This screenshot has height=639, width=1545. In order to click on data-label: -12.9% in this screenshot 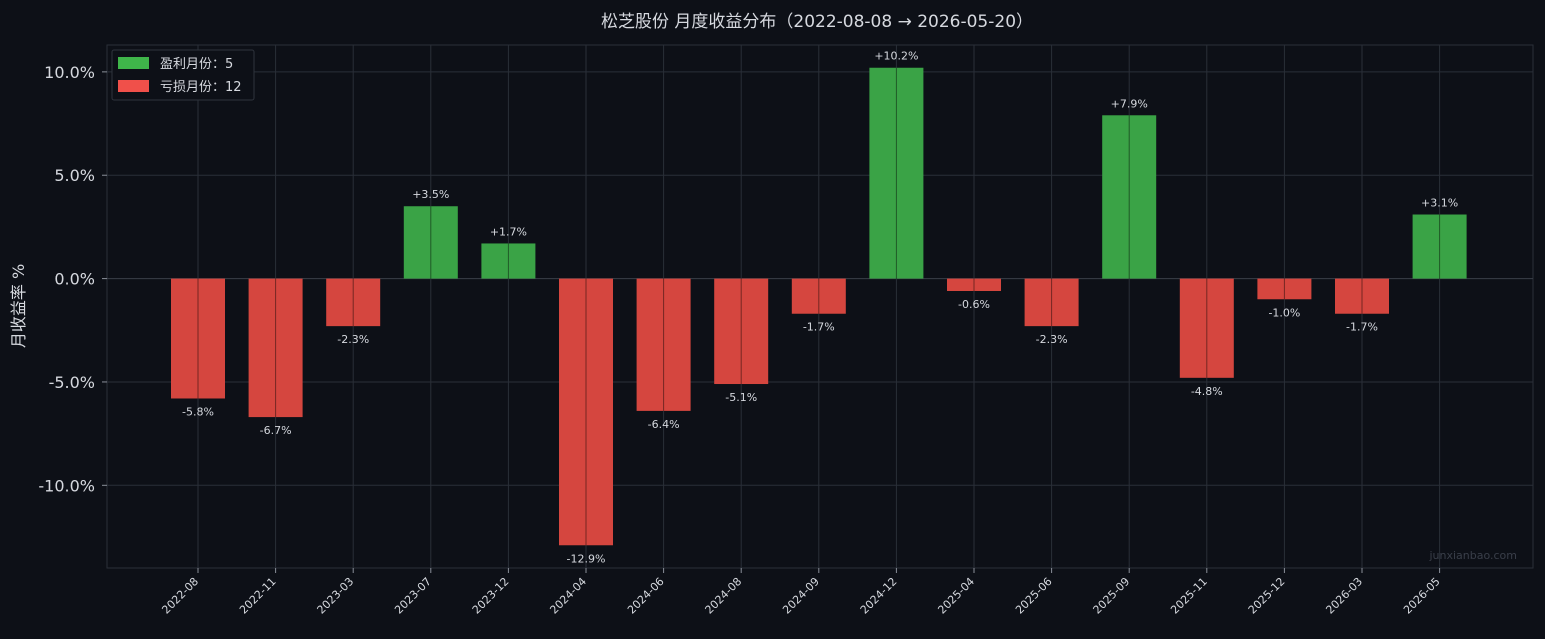, I will do `click(586, 558)`.